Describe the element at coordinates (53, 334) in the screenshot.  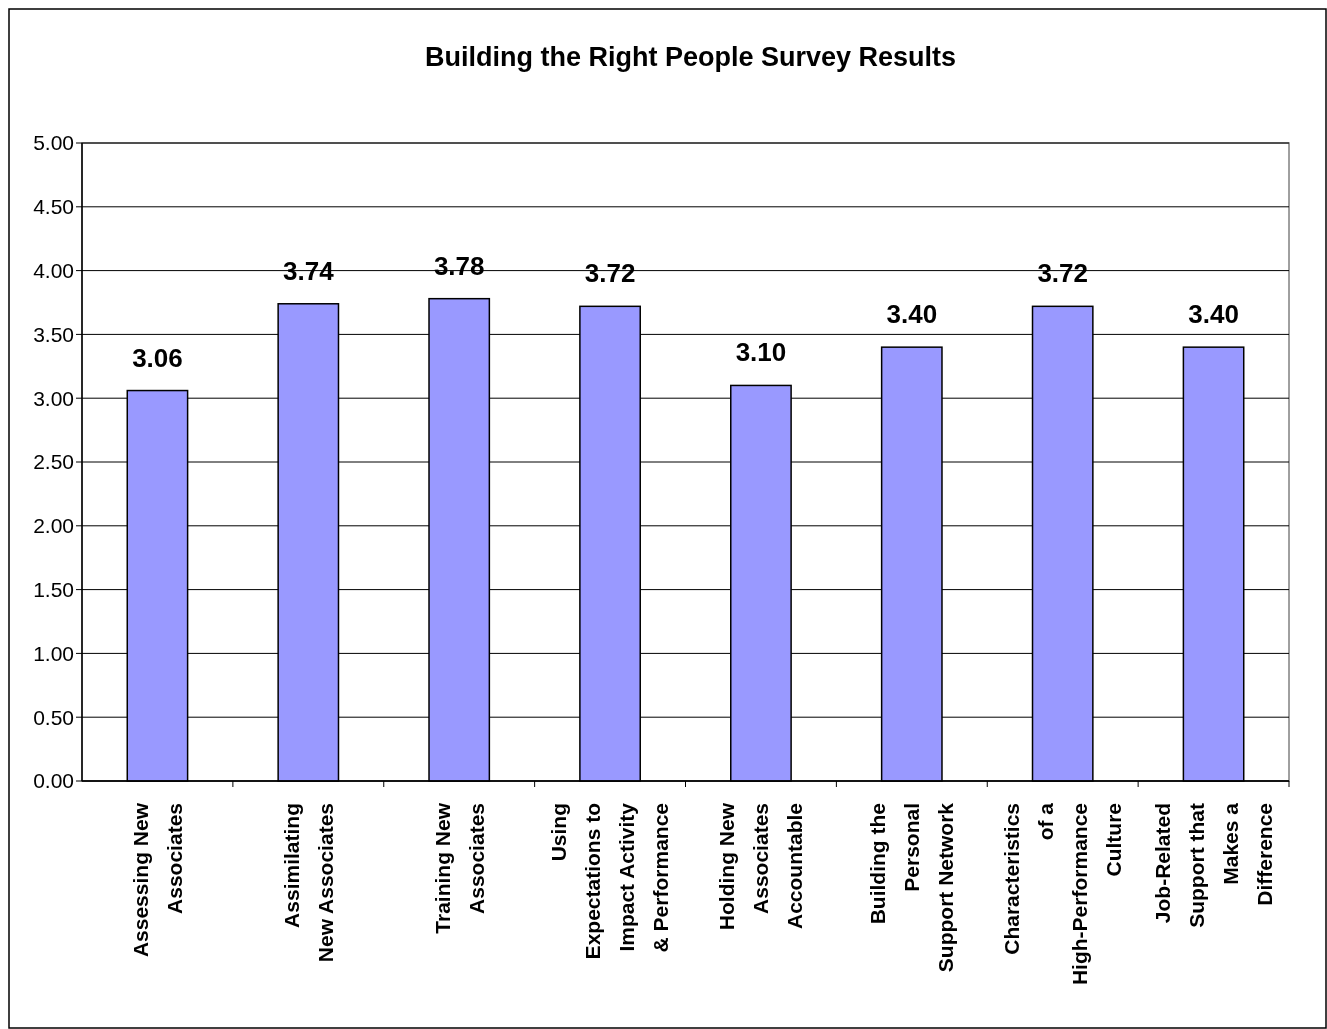
I see `y-tick-label: 3.50` at that location.